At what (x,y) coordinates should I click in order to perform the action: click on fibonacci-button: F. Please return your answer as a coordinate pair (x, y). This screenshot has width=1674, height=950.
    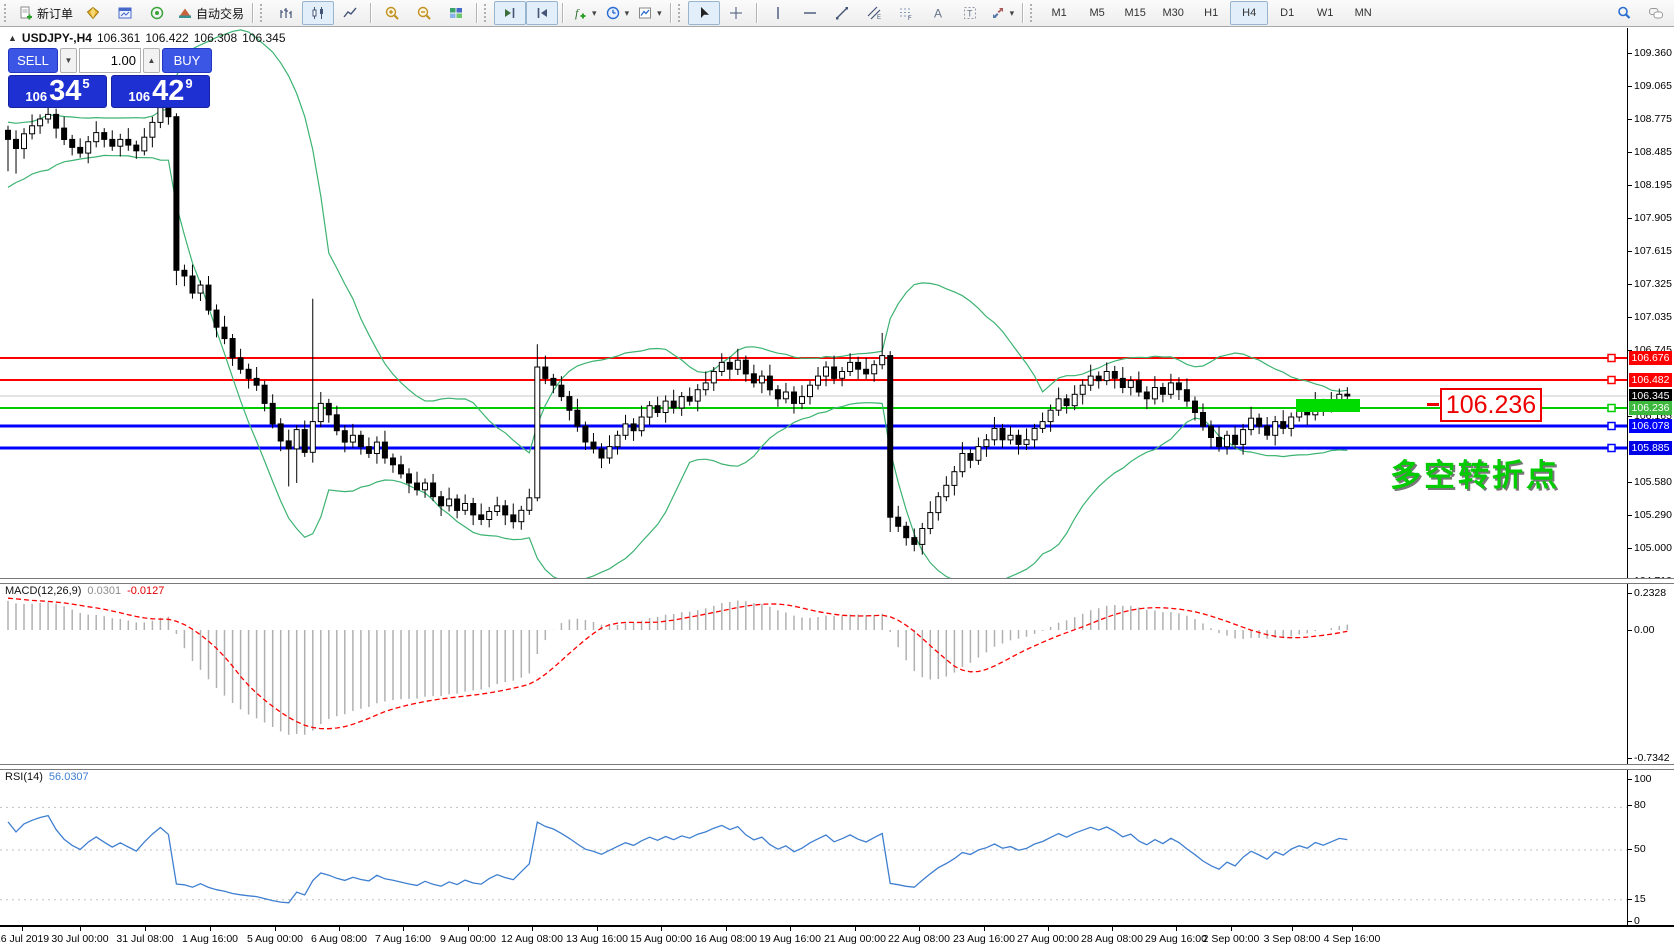
    Looking at the image, I should click on (906, 13).